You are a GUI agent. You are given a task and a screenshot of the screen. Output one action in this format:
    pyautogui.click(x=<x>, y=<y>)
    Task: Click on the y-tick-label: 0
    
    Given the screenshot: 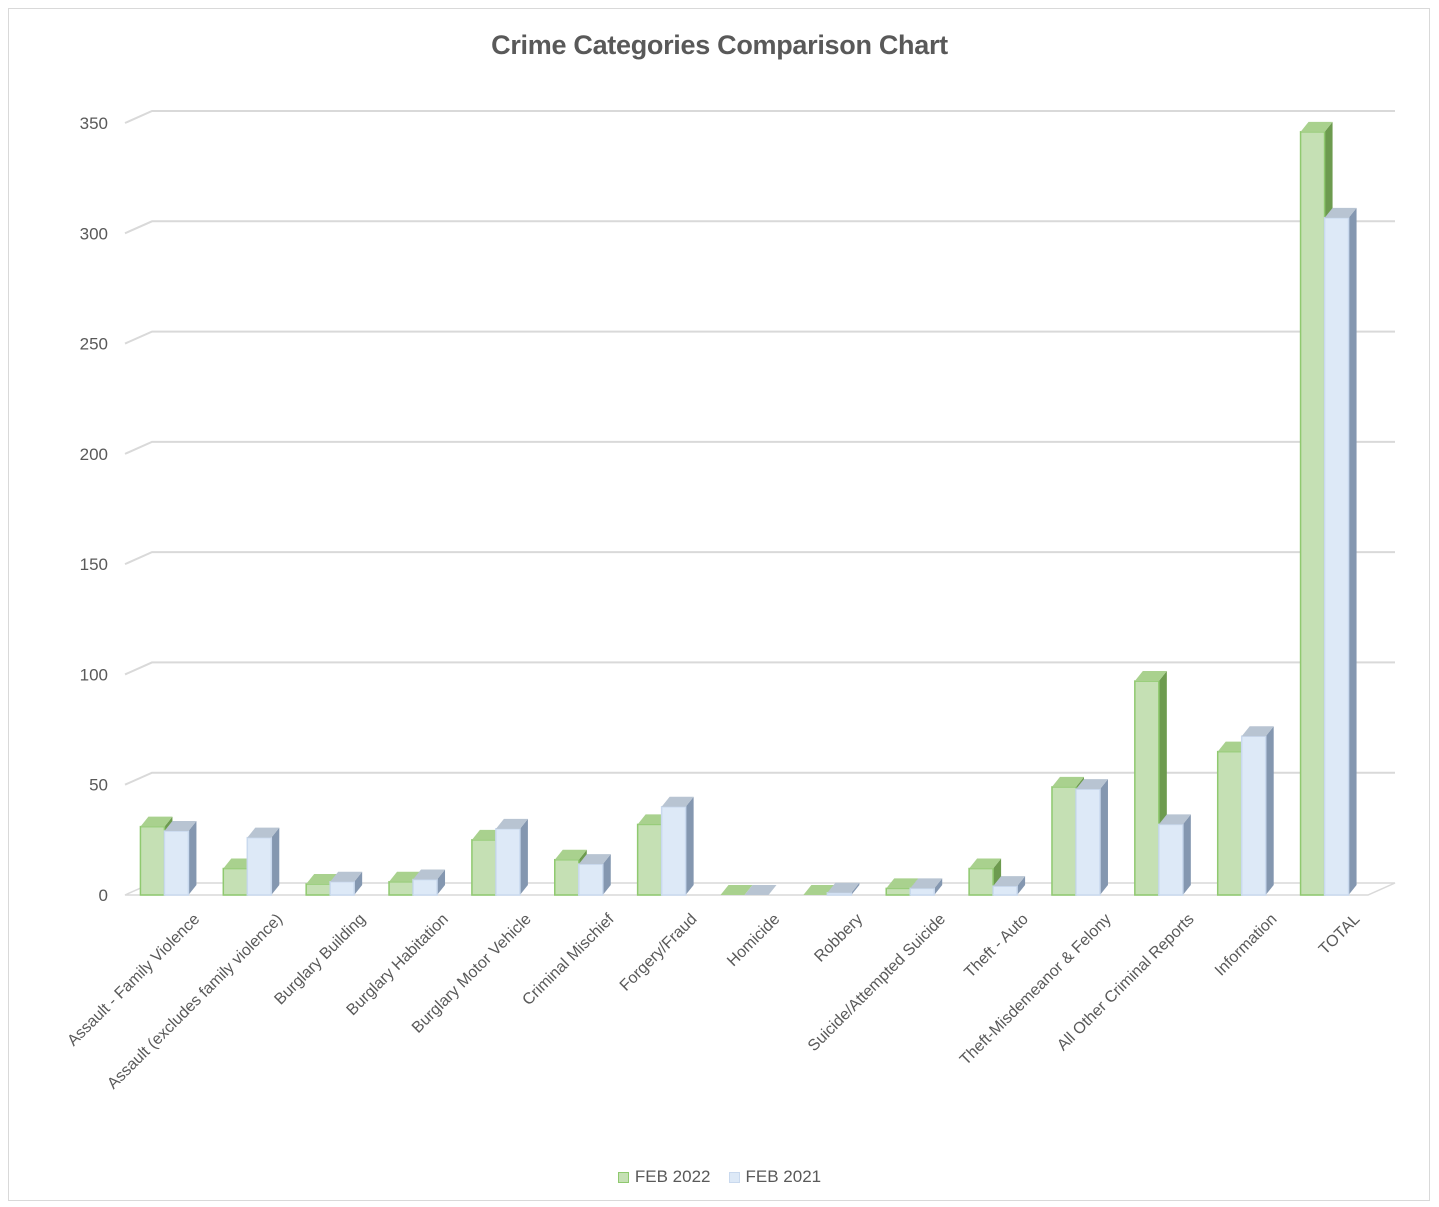 What is the action you would take?
    pyautogui.click(x=103, y=895)
    